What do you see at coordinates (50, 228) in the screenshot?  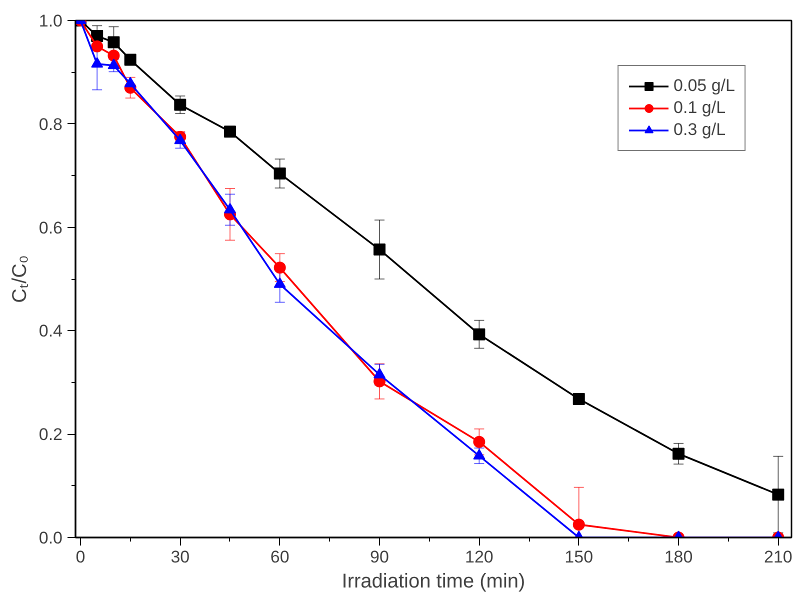 I see `y-tick-label: 0.6` at bounding box center [50, 228].